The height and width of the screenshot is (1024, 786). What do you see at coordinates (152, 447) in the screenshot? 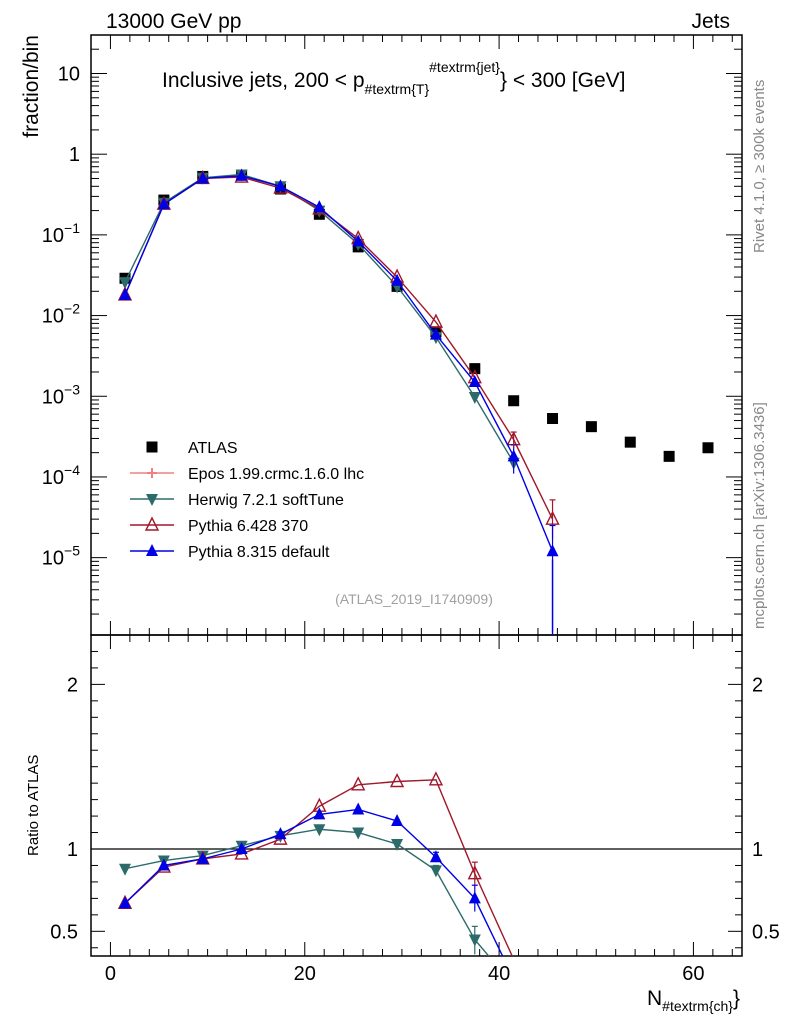
I see `atlas-legend-marker` at bounding box center [152, 447].